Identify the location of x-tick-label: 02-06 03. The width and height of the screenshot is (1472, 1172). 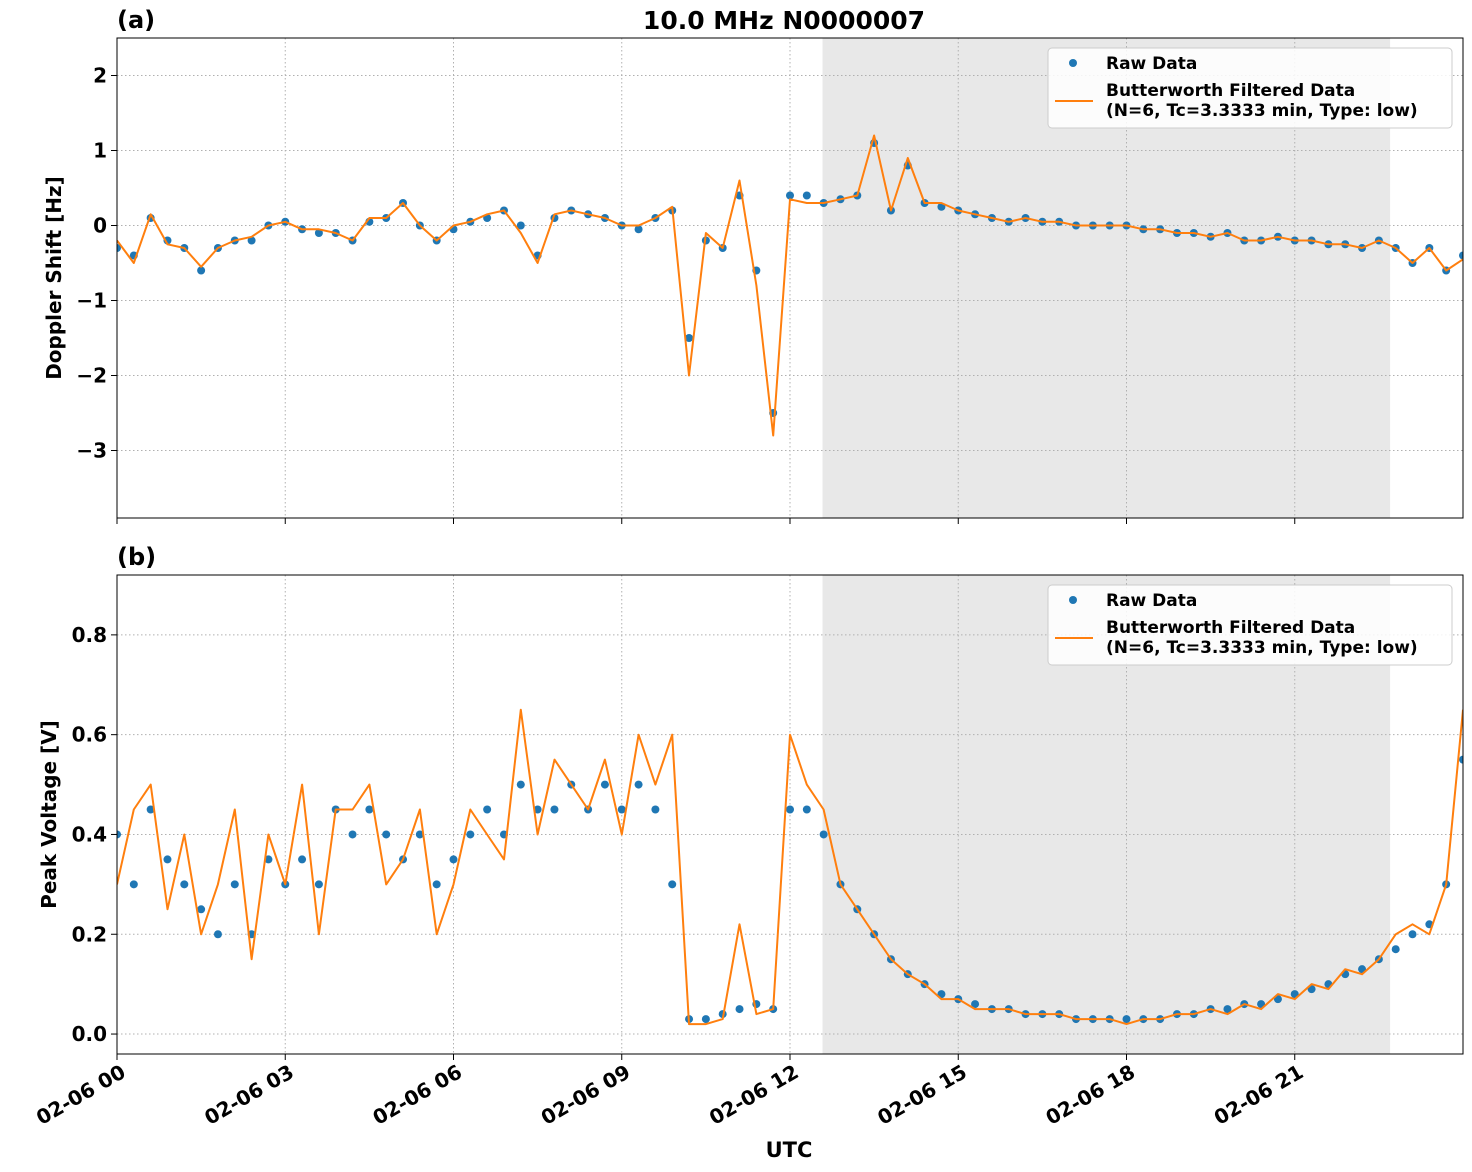
(249, 1095).